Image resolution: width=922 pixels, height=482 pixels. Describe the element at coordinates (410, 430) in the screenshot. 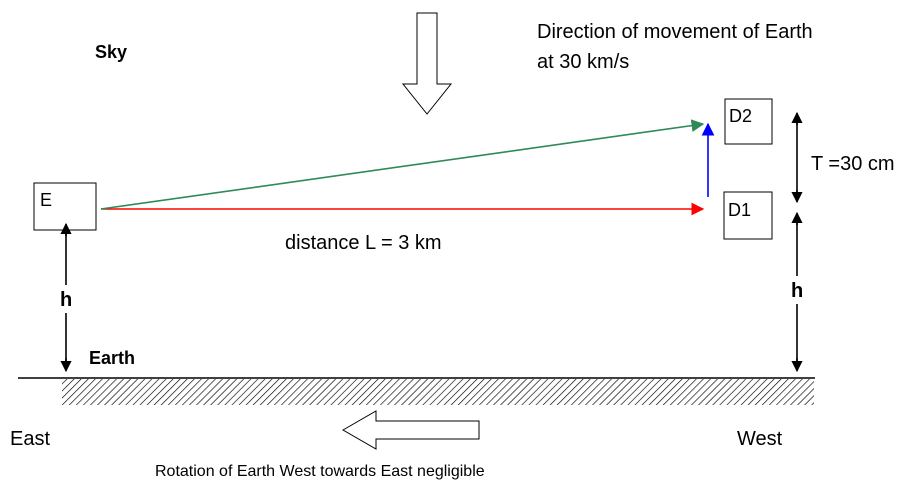

I see `hollow-left-arrow-icon` at that location.